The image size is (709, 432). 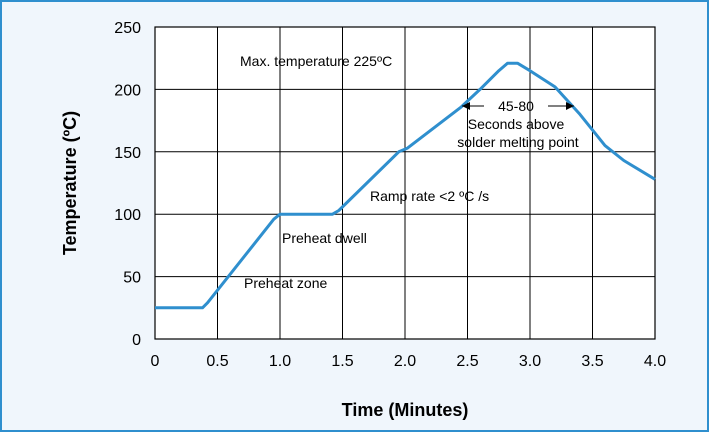 I want to click on x-tick-label: 4.0, so click(x=655, y=361).